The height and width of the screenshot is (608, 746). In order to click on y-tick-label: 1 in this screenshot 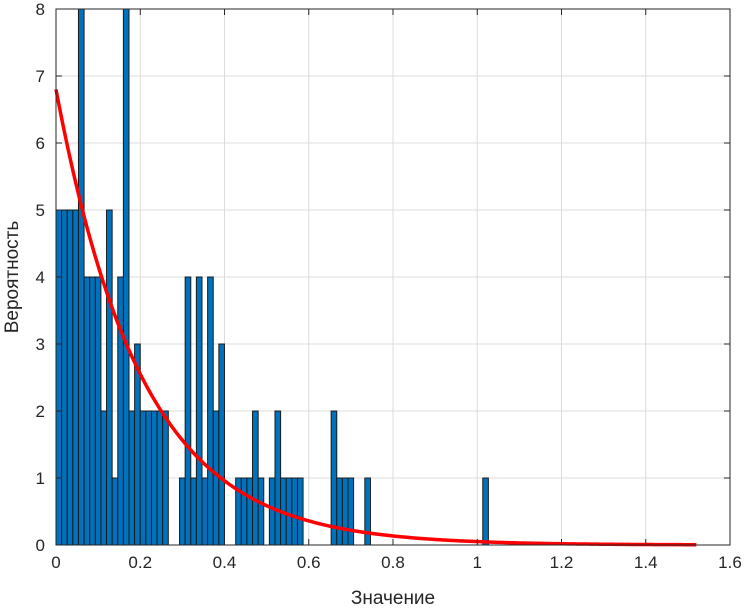, I will do `click(40, 478)`.